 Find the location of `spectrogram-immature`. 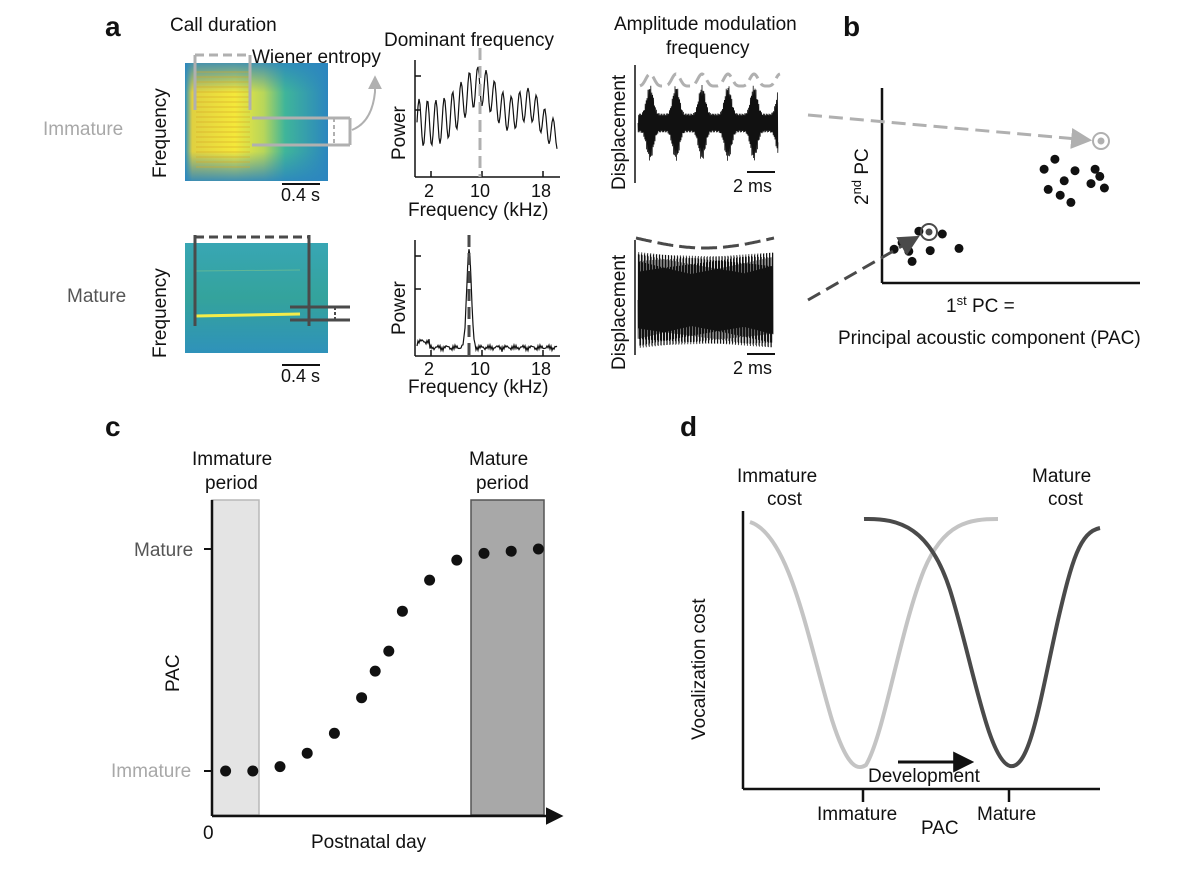

spectrogram-immature is located at coordinates (283, 119).